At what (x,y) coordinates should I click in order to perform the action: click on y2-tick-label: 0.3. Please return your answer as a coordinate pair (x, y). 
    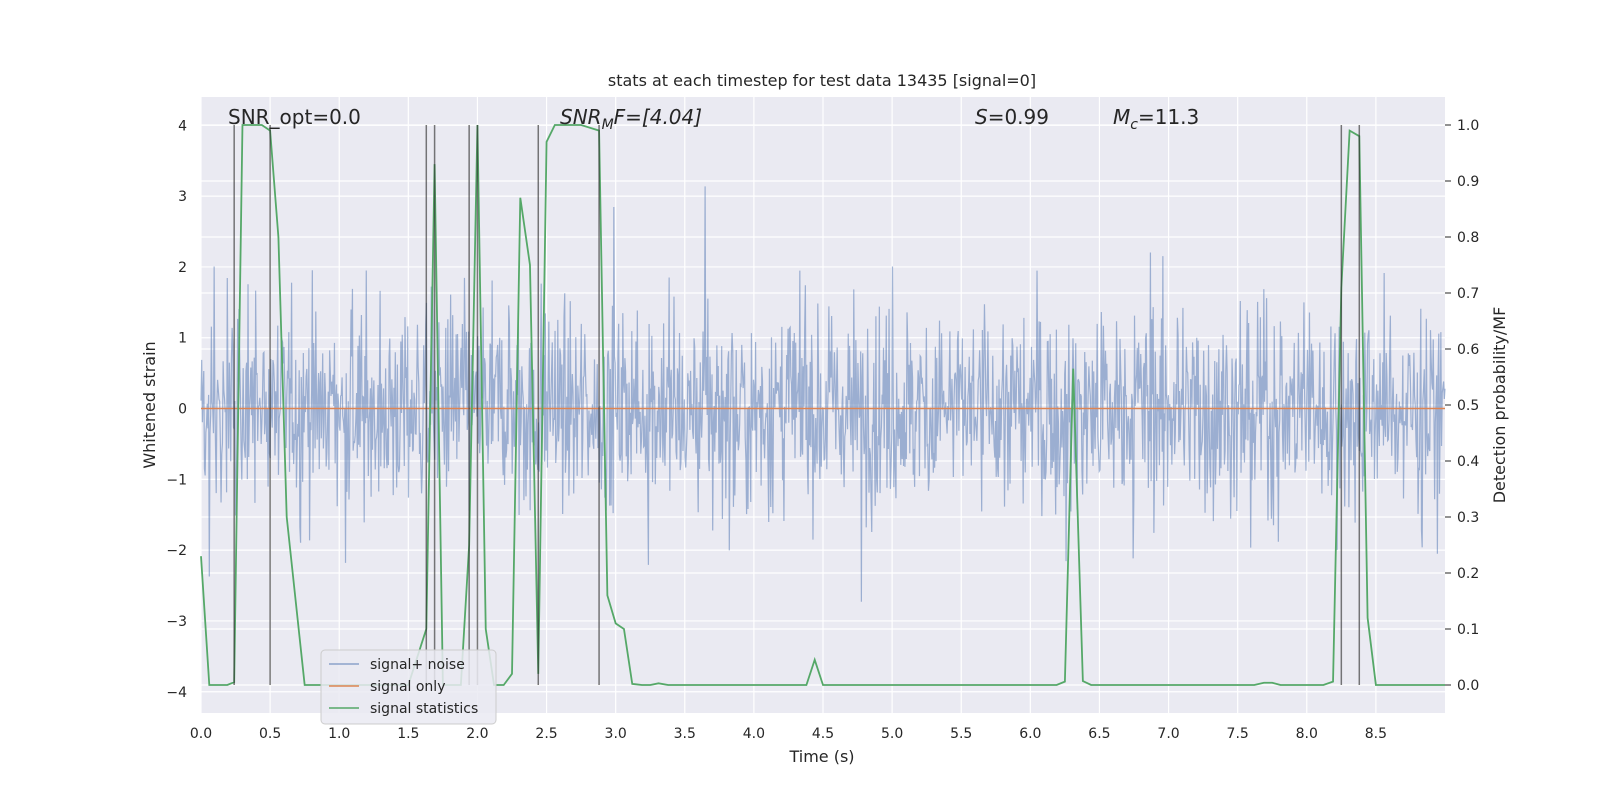
    Looking at the image, I should click on (1468, 518).